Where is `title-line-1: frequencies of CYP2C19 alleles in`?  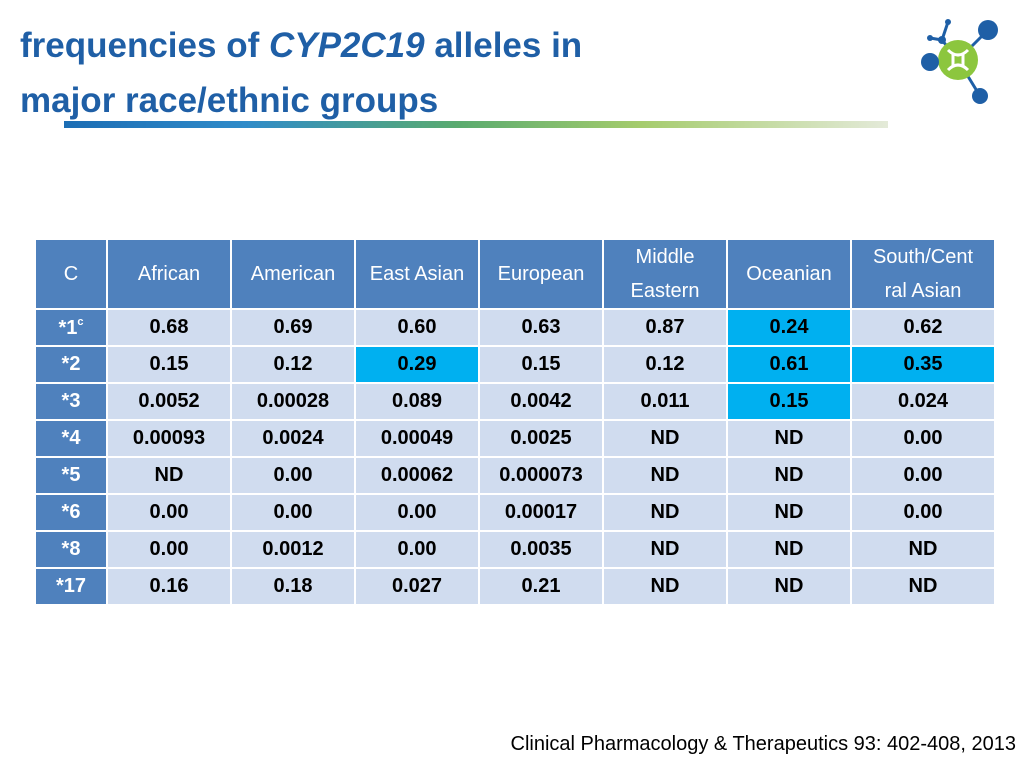 title-line-1: frequencies of CYP2C19 alleles in is located at coordinates (301, 45).